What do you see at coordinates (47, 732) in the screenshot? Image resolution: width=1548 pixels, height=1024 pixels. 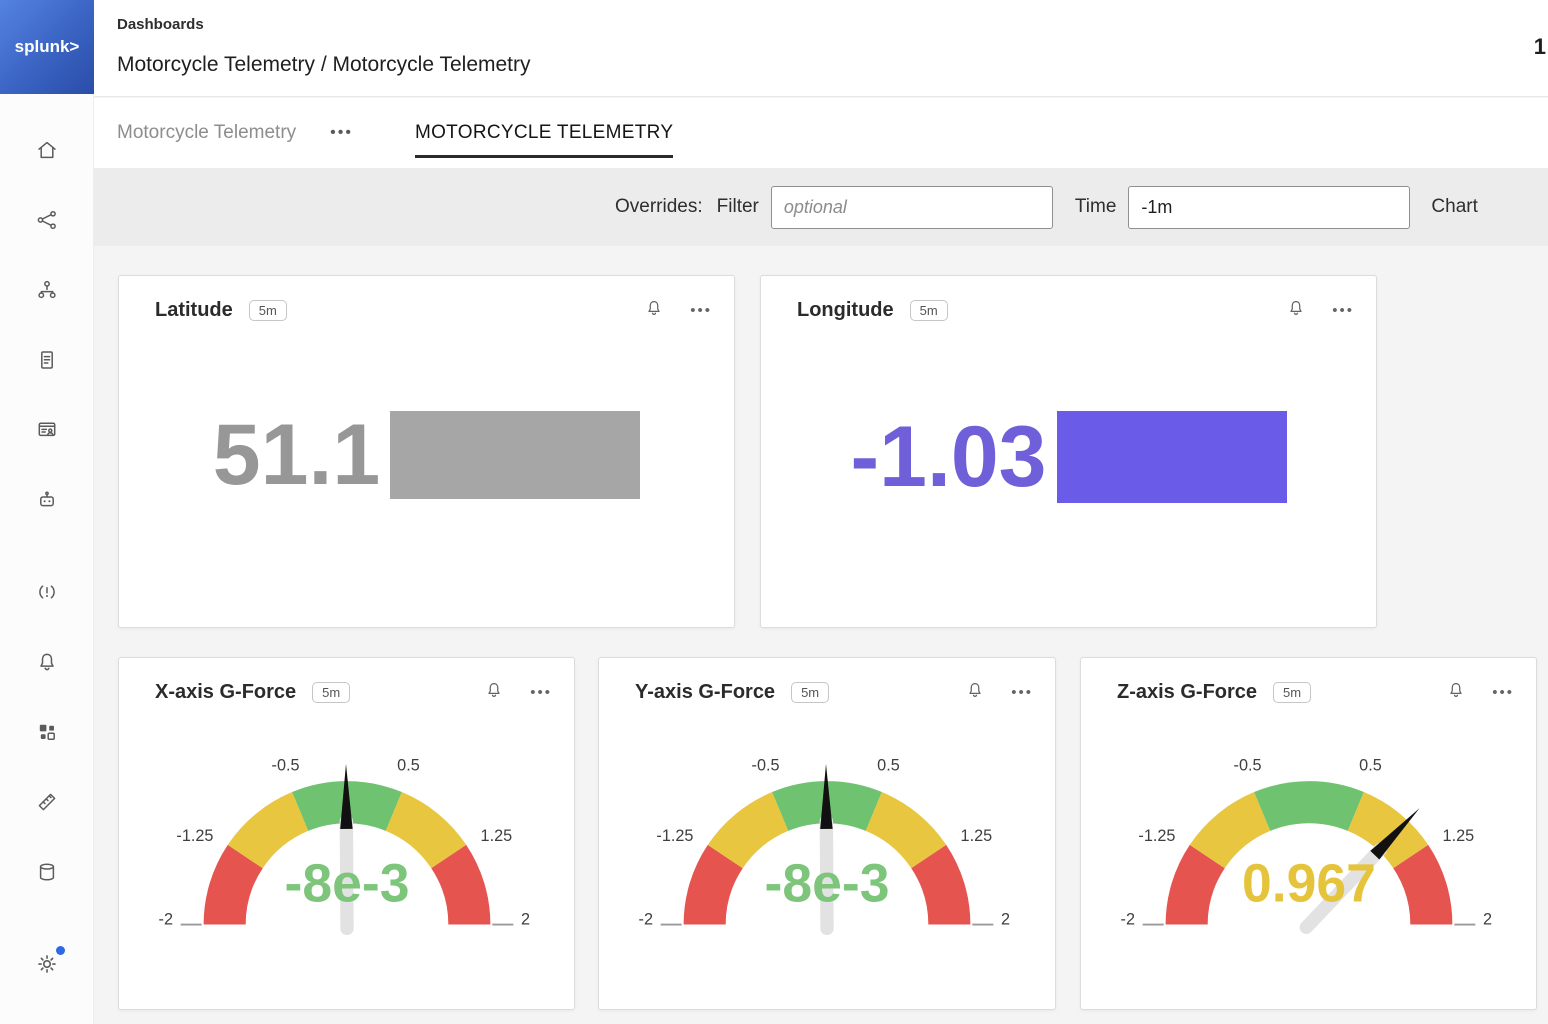 I see `apps-grid-icon` at bounding box center [47, 732].